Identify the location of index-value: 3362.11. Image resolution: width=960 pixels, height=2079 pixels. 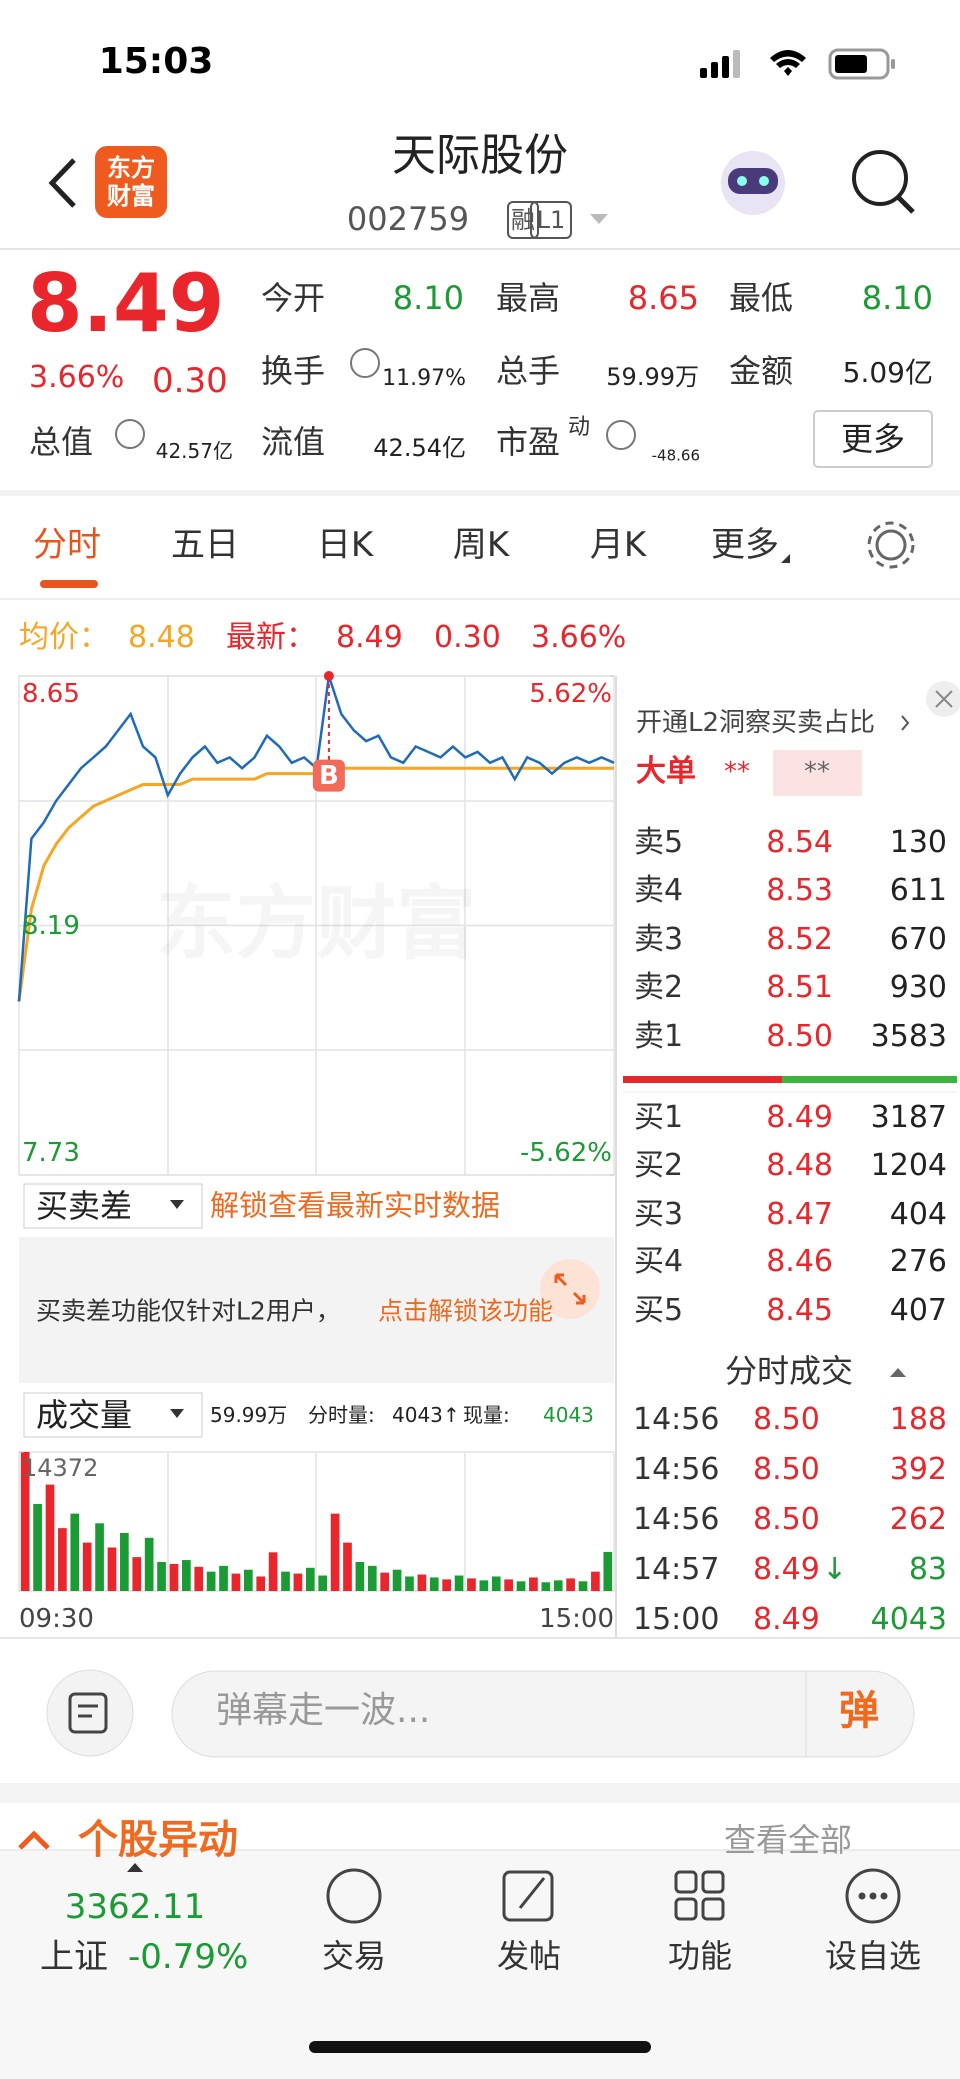
(135, 1907).